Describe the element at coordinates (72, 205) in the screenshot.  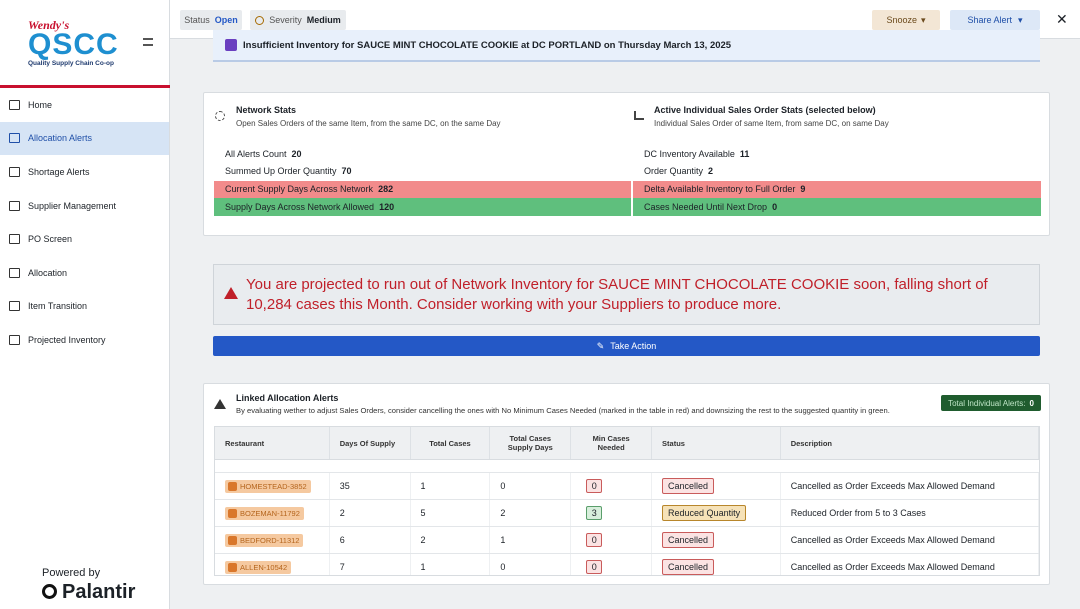
I see `nav-label: Supplier Management` at that location.